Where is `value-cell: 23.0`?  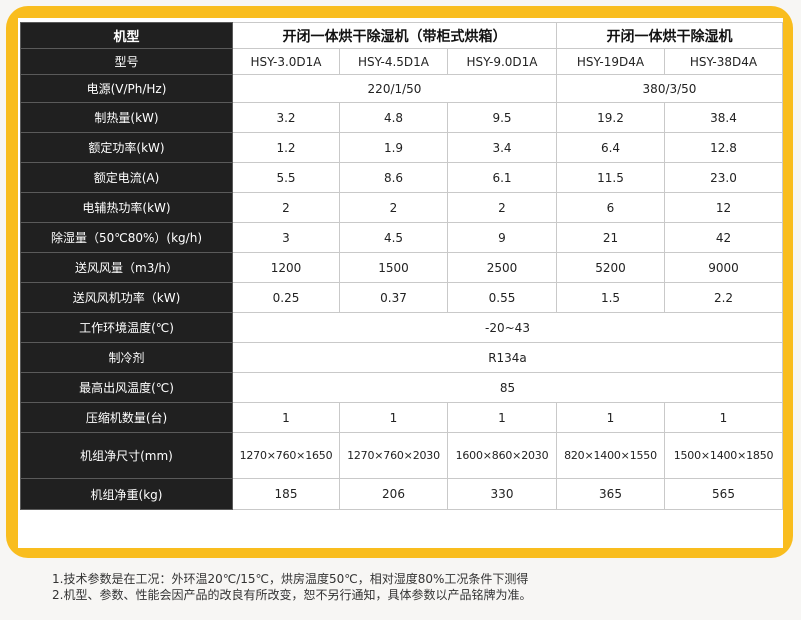
value-cell: 23.0 is located at coordinates (723, 177).